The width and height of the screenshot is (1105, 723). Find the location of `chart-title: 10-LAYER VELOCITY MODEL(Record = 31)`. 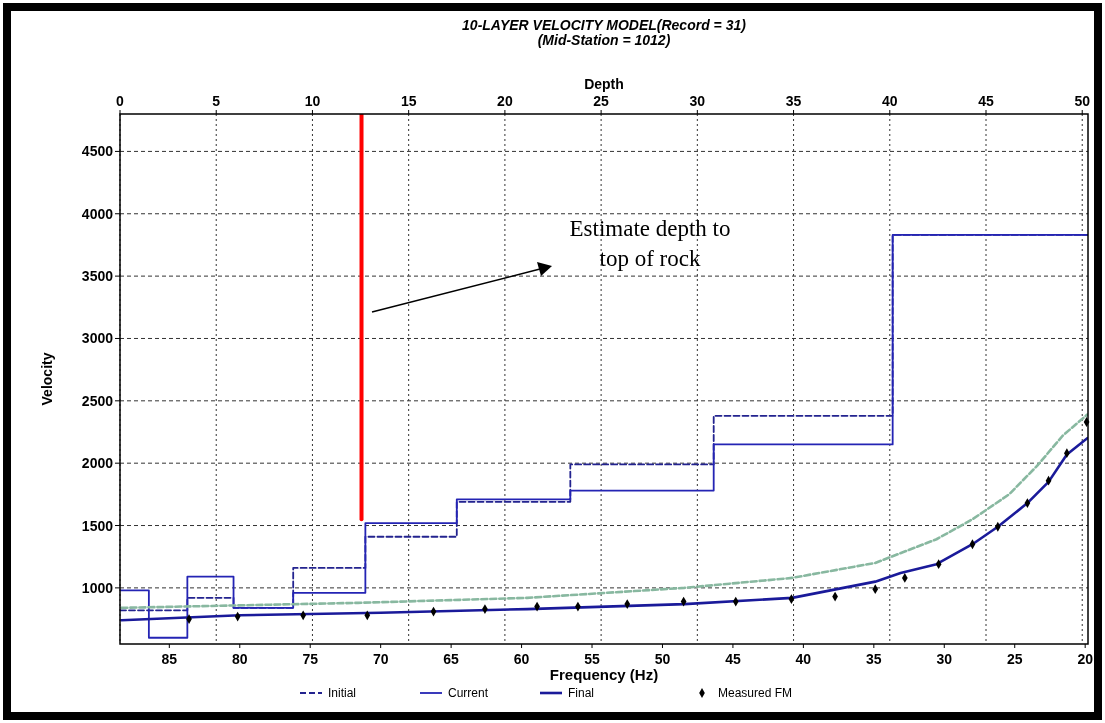

chart-title: 10-LAYER VELOCITY MODEL(Record = 31) is located at coordinates (604, 25).